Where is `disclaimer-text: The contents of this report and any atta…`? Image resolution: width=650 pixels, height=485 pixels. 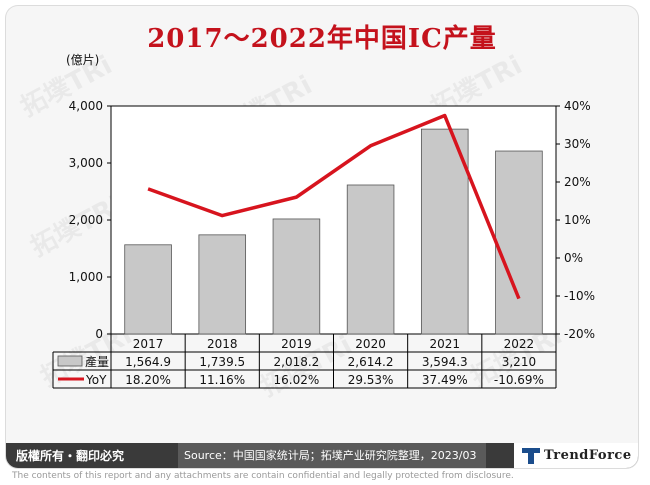 disclaimer-text: The contents of this report and any atta… is located at coordinates (263, 476).